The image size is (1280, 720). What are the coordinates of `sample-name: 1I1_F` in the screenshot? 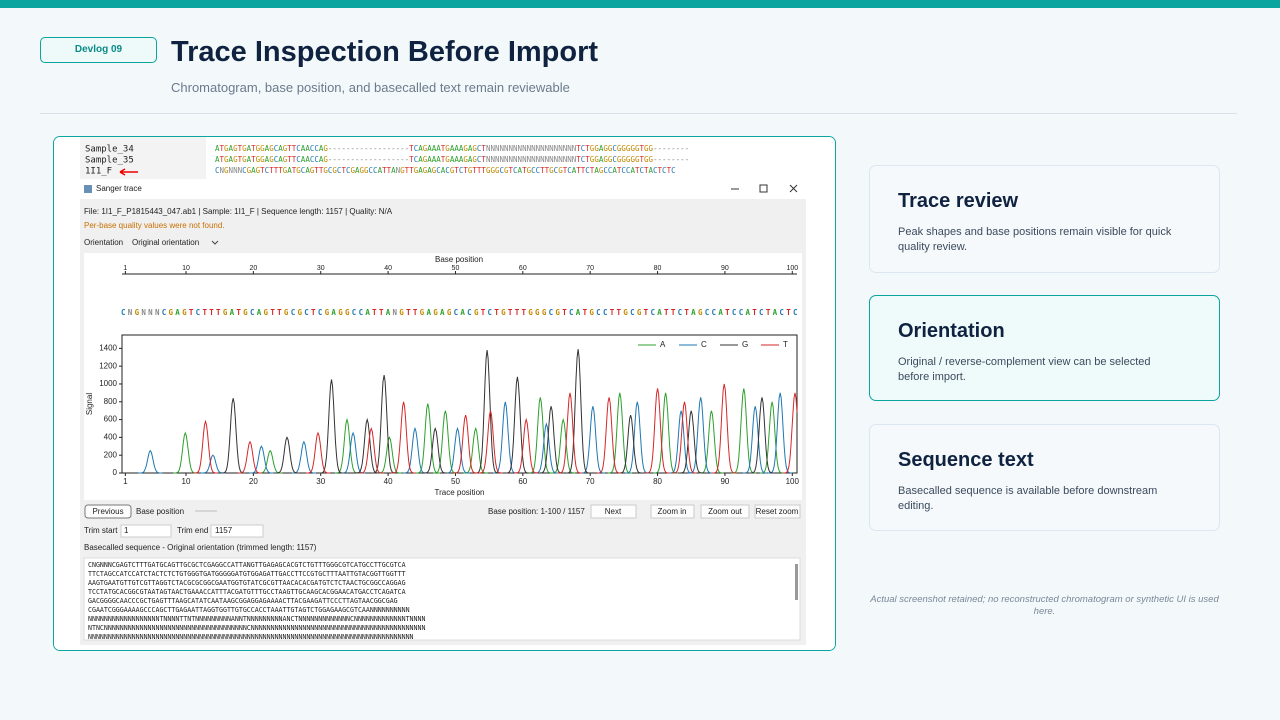 It's located at (98, 172).